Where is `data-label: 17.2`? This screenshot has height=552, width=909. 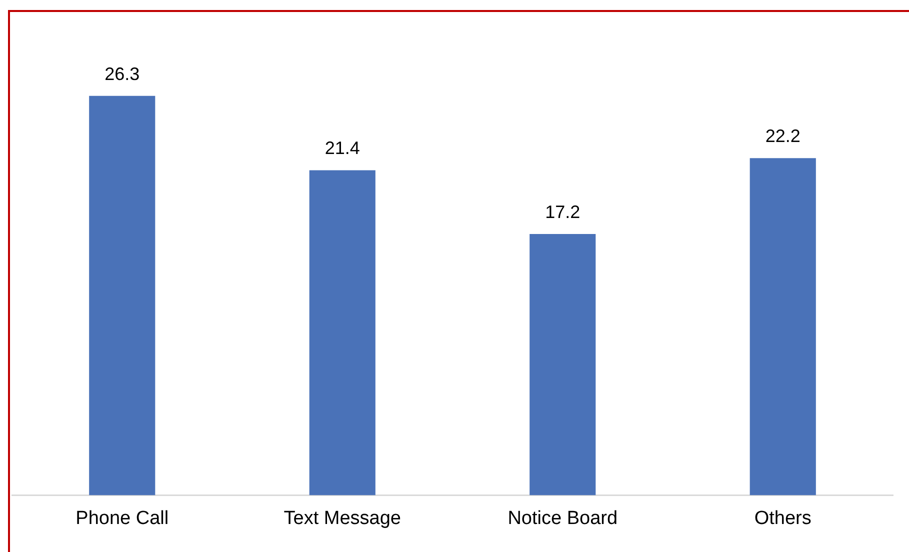
data-label: 17.2 is located at coordinates (562, 212).